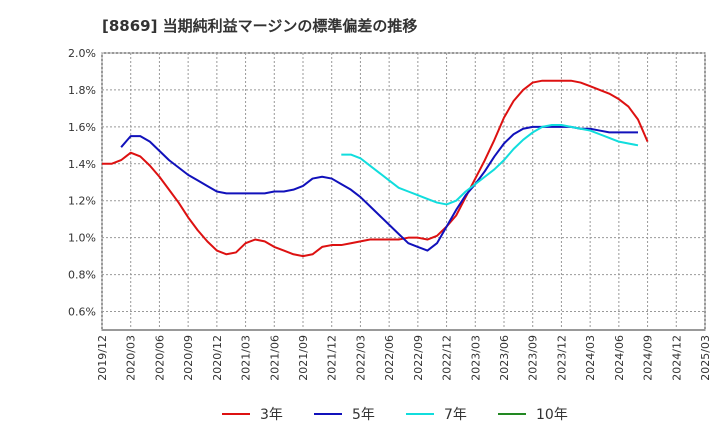 The width and height of the screenshot is (720, 440). What do you see at coordinates (303, 358) in the screenshot?
I see `x-tick-label: 2021/09` at bounding box center [303, 358].